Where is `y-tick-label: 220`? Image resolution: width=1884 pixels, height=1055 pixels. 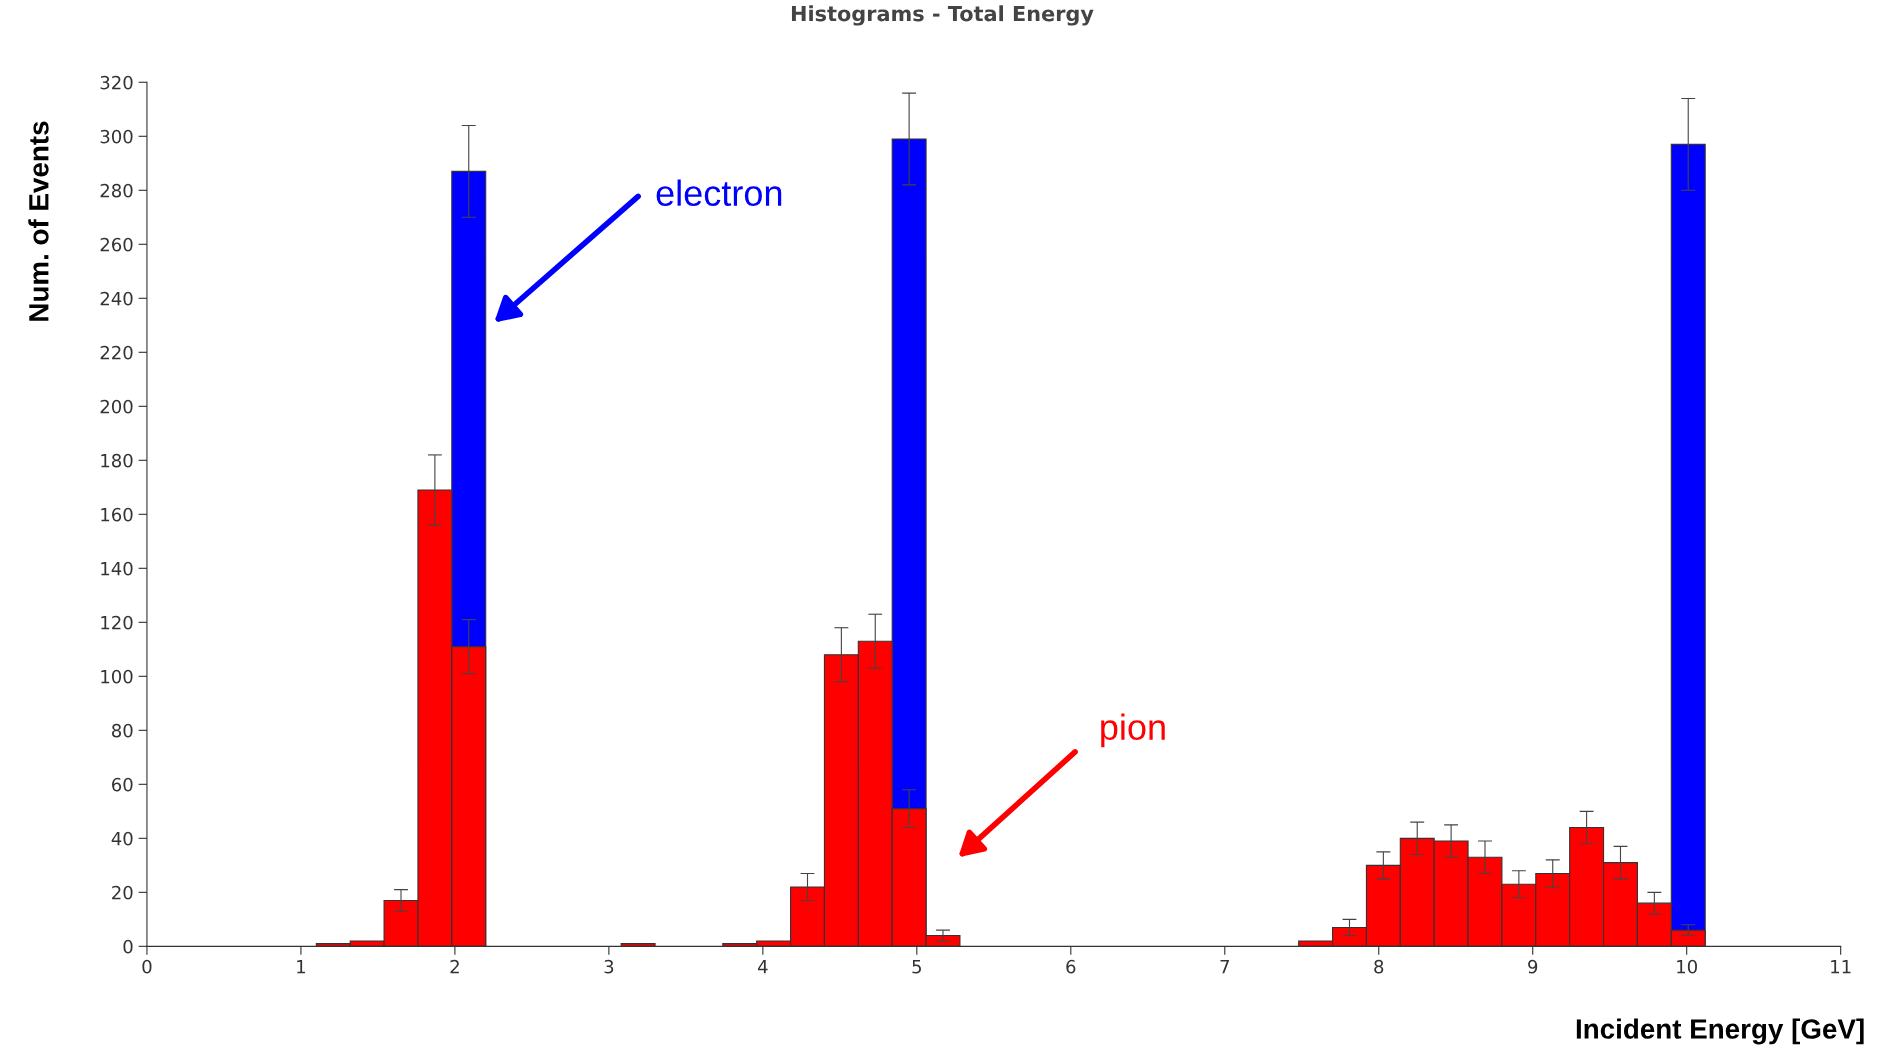 y-tick-label: 220 is located at coordinates (116, 352).